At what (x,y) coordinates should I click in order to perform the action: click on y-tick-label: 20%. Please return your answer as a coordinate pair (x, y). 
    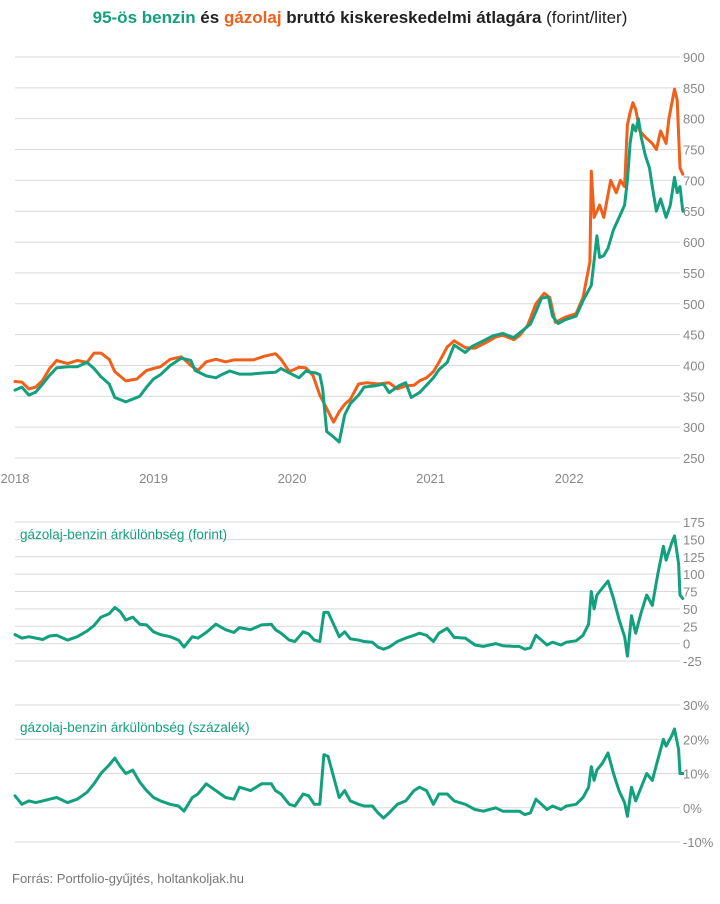
    Looking at the image, I should click on (696, 739).